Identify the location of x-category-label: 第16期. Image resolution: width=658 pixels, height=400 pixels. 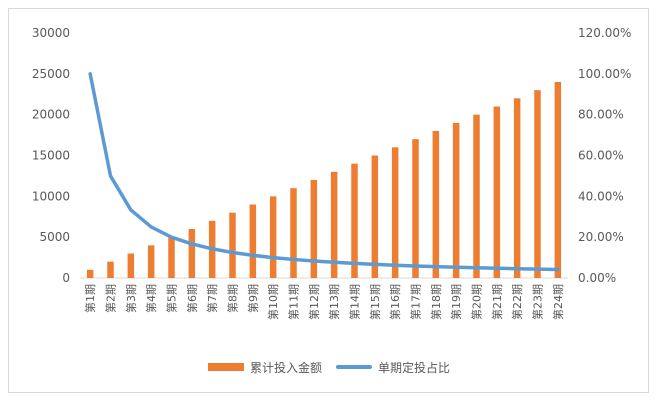
(395, 302).